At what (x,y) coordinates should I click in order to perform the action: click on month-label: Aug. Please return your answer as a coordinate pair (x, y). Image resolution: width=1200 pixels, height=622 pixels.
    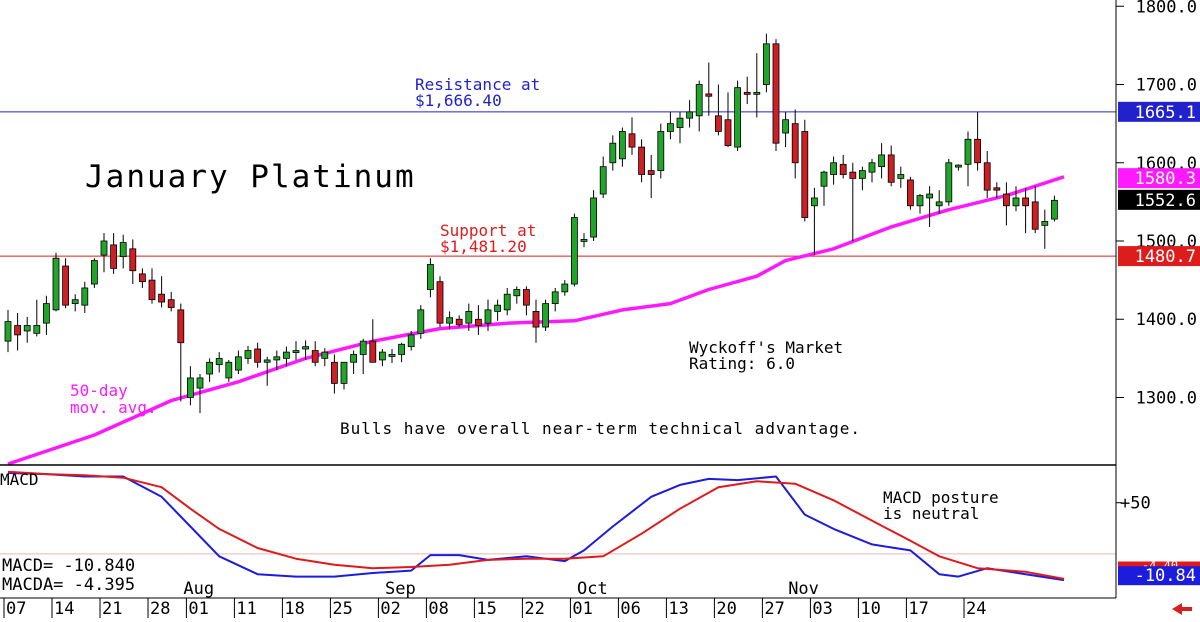
    Looking at the image, I should click on (198, 589).